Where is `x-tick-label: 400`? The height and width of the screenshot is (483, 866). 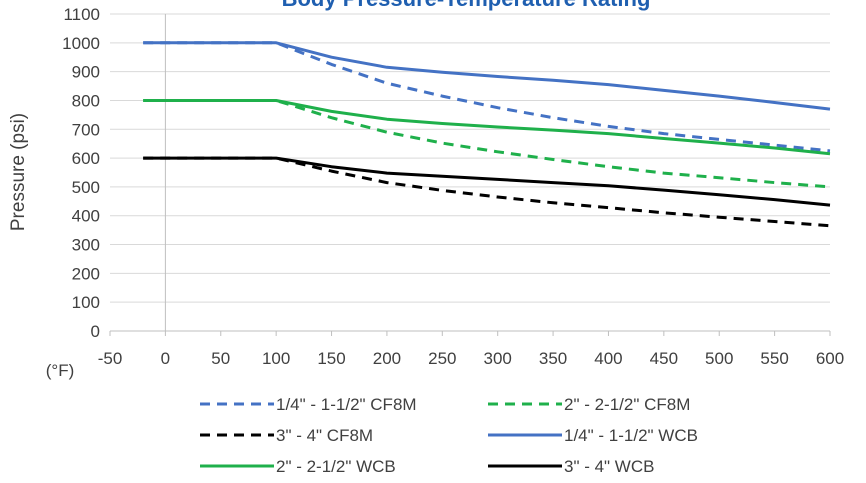
x-tick-label: 400 is located at coordinates (608, 358).